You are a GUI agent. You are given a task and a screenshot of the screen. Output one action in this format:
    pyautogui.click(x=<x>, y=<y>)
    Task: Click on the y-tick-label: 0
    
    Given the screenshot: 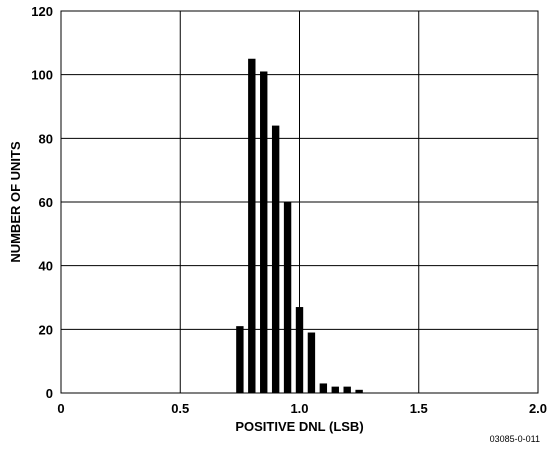 What is the action you would take?
    pyautogui.click(x=49, y=393)
    